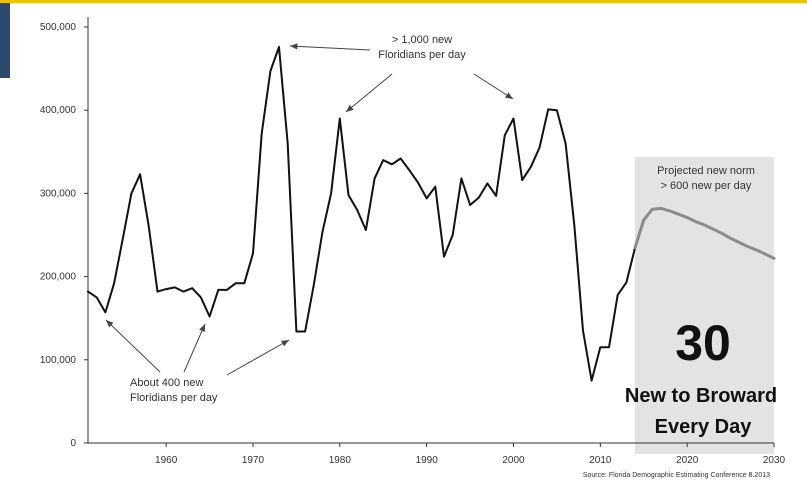 Image resolution: width=807 pixels, height=481 pixels. Describe the element at coordinates (5, 40) in the screenshot. I see `left-accent-tab` at that location.